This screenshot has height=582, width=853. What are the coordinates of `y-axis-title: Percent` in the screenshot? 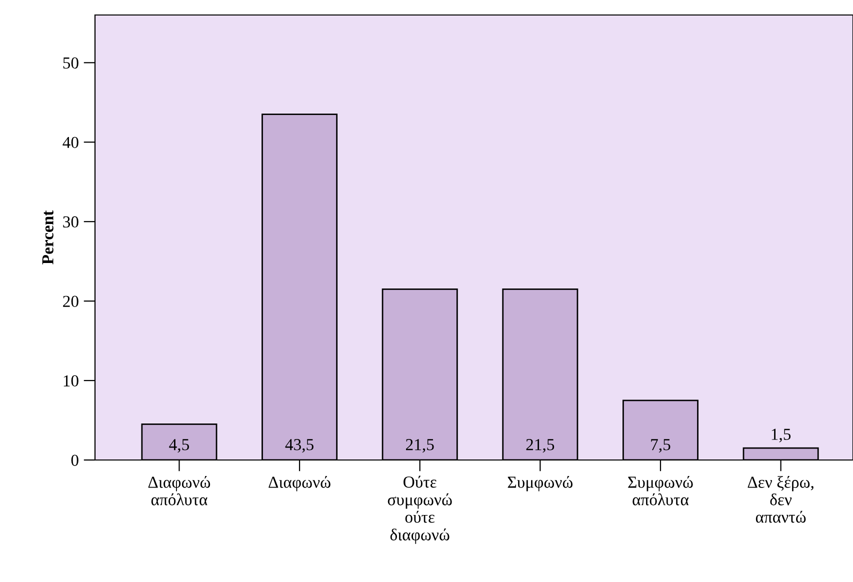 It's located at (48, 237).